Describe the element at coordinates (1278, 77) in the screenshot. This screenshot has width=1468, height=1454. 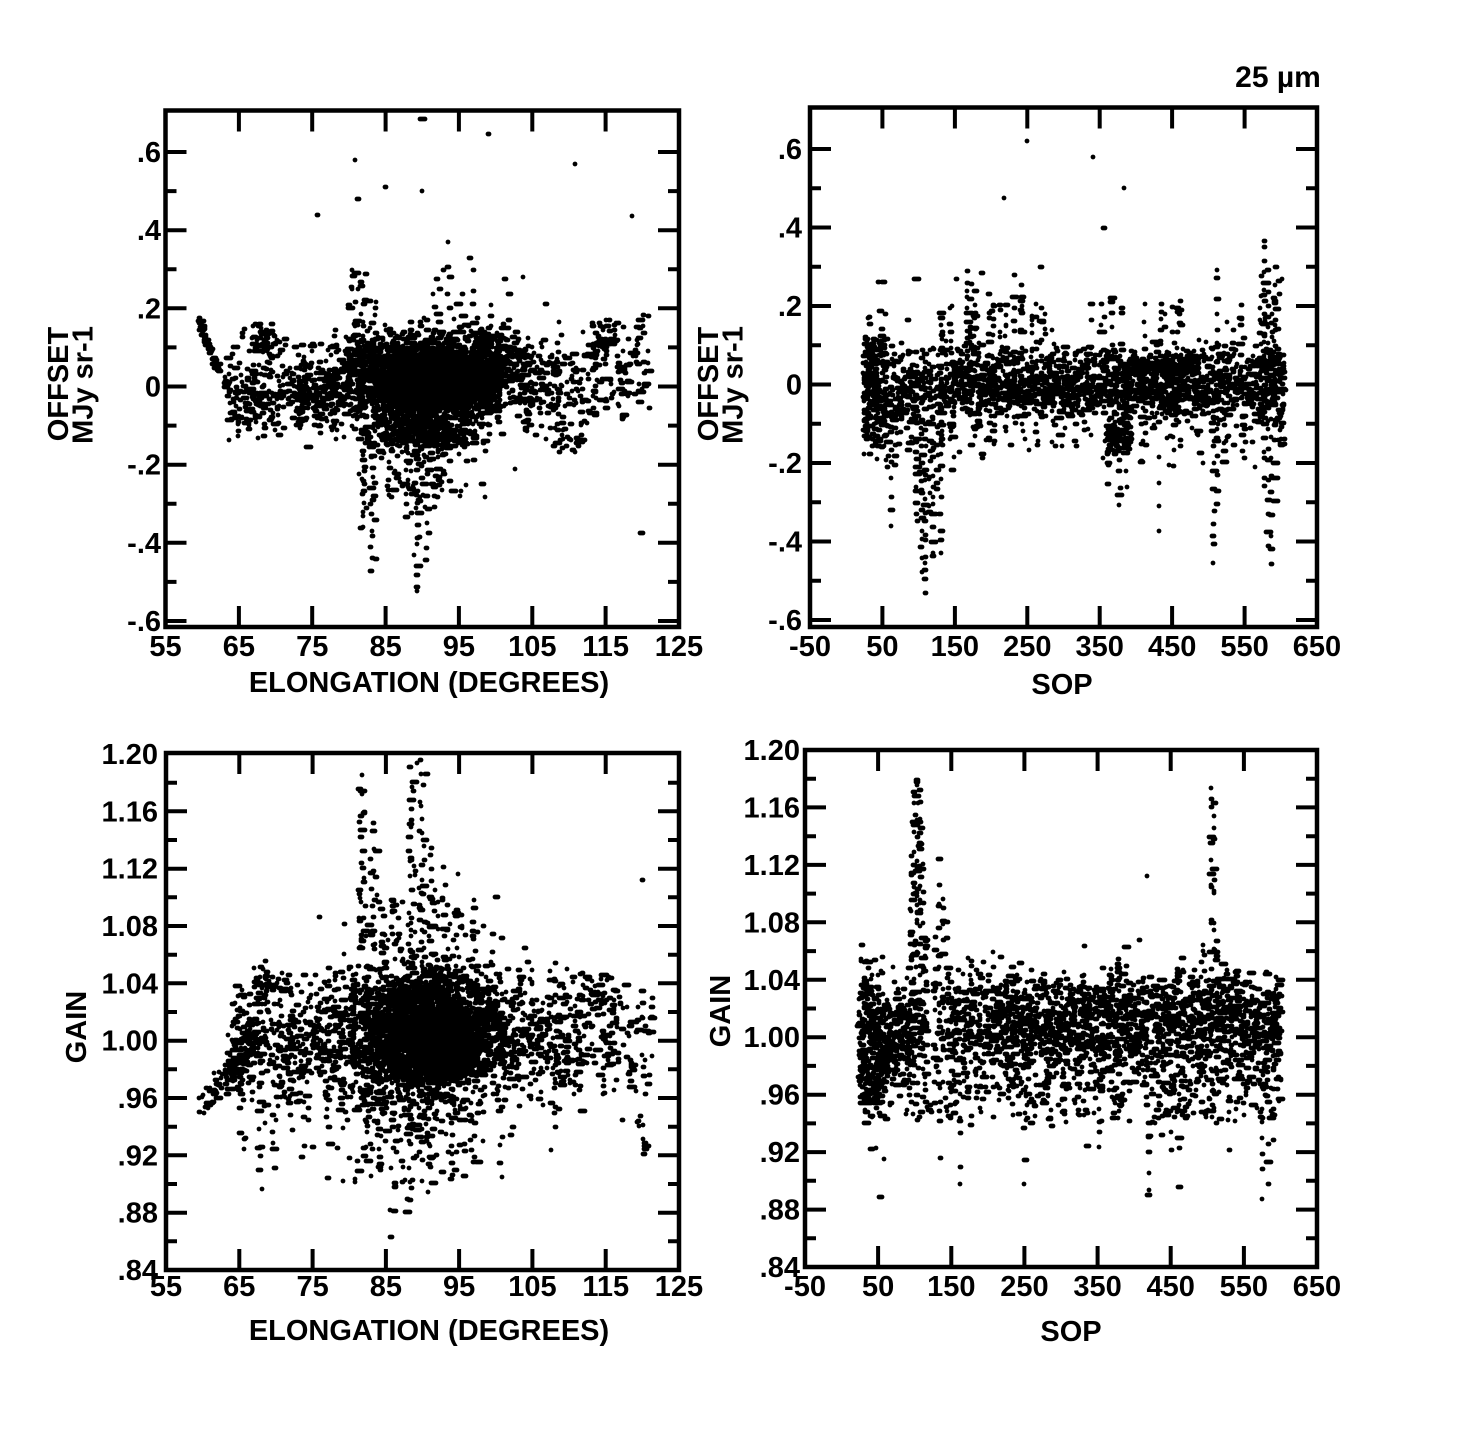
I see `svg-text: 25 µm` at that location.